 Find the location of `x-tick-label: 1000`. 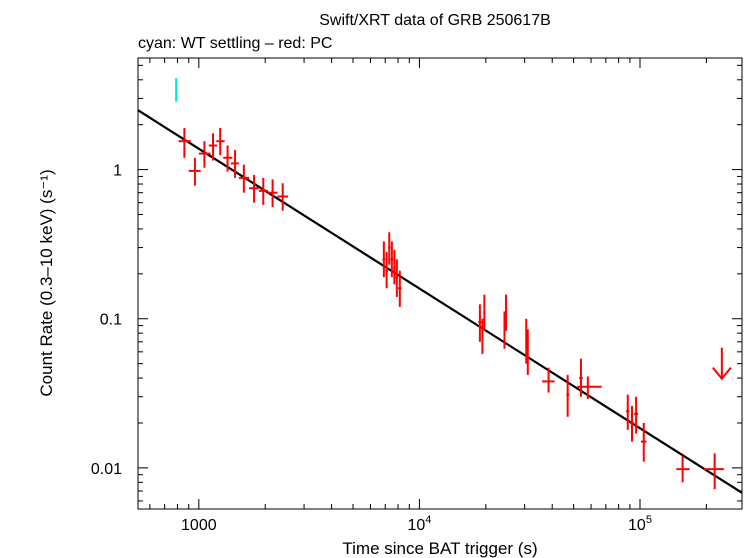

x-tick-label: 1000 is located at coordinates (199, 525).